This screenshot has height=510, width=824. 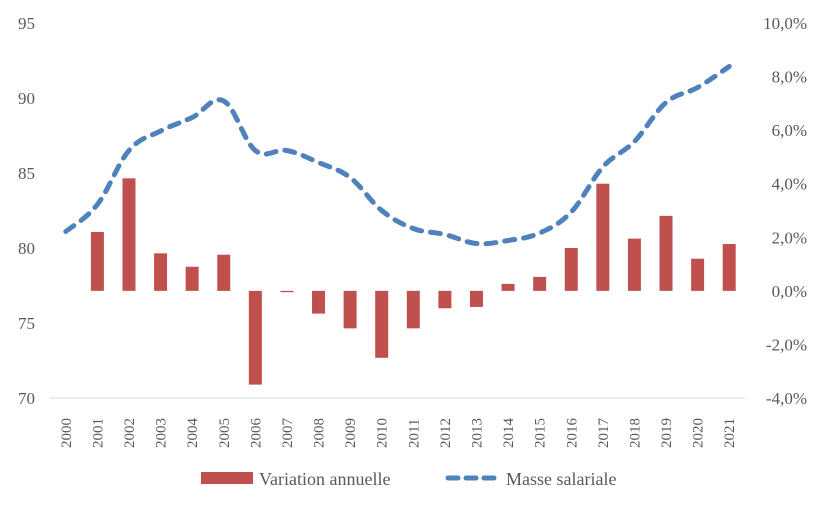 What do you see at coordinates (224, 272) in the screenshot?
I see `bar-2005` at bounding box center [224, 272].